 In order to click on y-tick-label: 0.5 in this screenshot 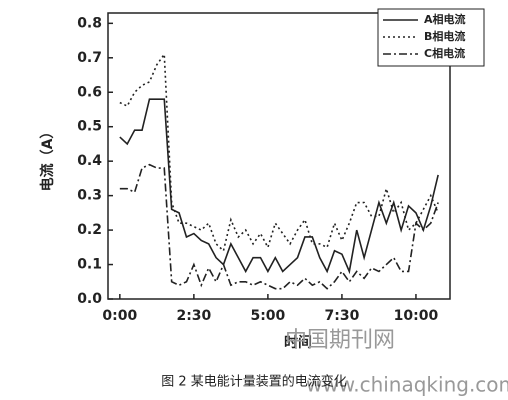, I will do `click(89, 127)`.